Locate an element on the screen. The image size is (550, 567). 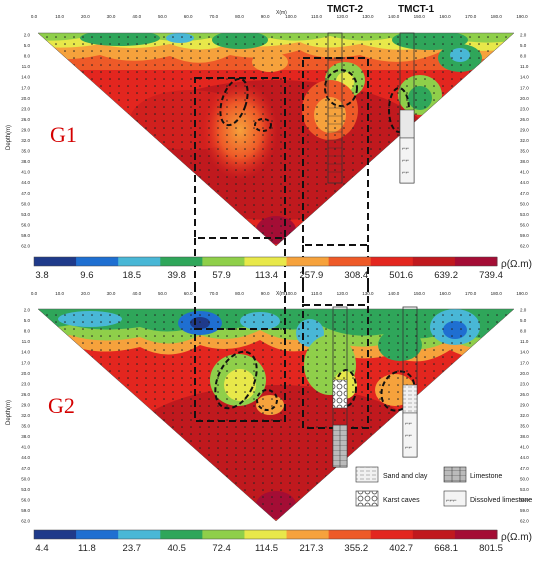
g1-x-tick-4: 40.0 is located at coordinates (136, 16).